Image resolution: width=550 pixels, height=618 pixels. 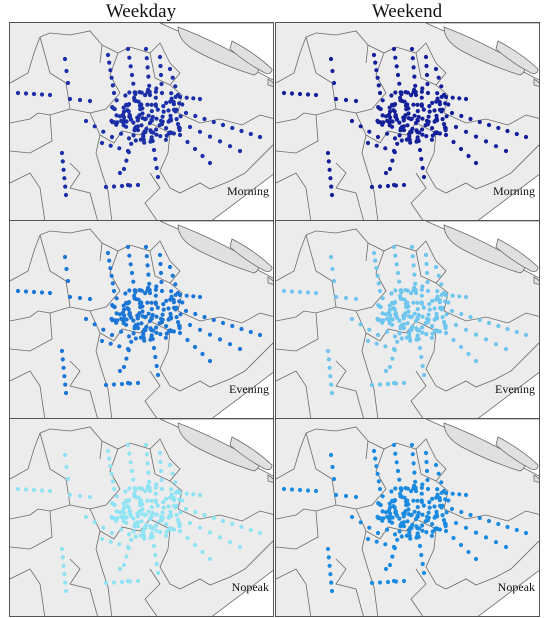 What do you see at coordinates (242, 395) in the screenshot?
I see `sea-water` at bounding box center [242, 395].